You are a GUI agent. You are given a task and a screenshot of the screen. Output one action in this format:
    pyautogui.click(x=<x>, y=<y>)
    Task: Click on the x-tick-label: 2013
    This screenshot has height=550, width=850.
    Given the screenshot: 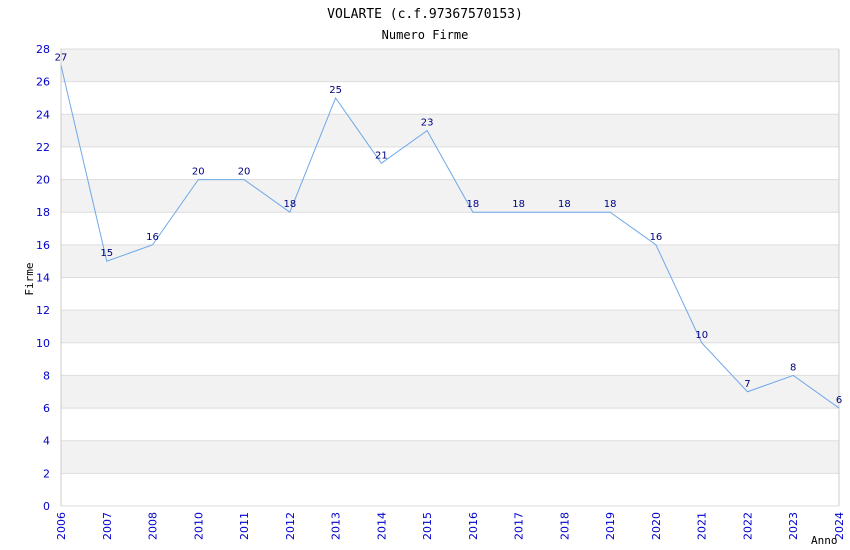 What is the action you would take?
    pyautogui.click(x=336, y=526)
    